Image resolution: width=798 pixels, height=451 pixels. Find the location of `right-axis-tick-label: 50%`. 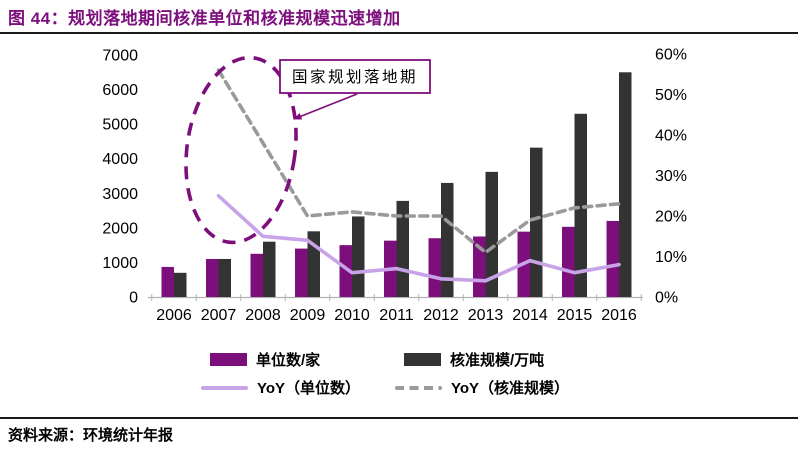

right-axis-tick-label: 50% is located at coordinates (671, 95).